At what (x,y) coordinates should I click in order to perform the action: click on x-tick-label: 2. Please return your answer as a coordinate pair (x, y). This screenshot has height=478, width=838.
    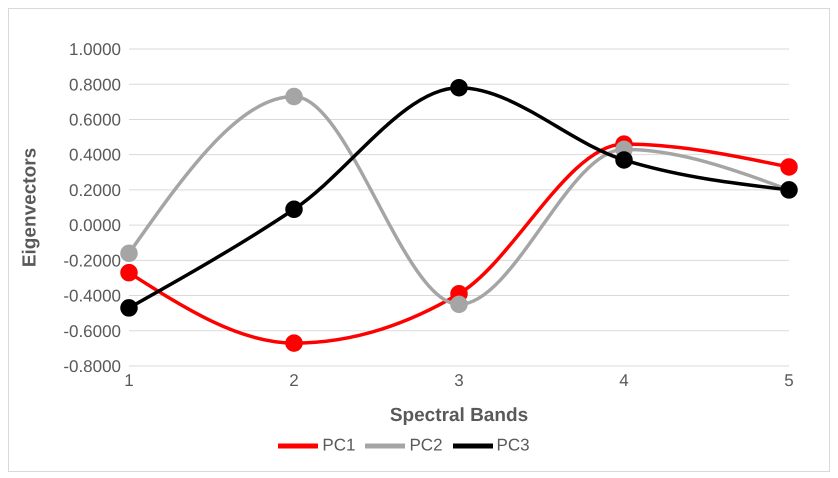
    Looking at the image, I should click on (294, 380).